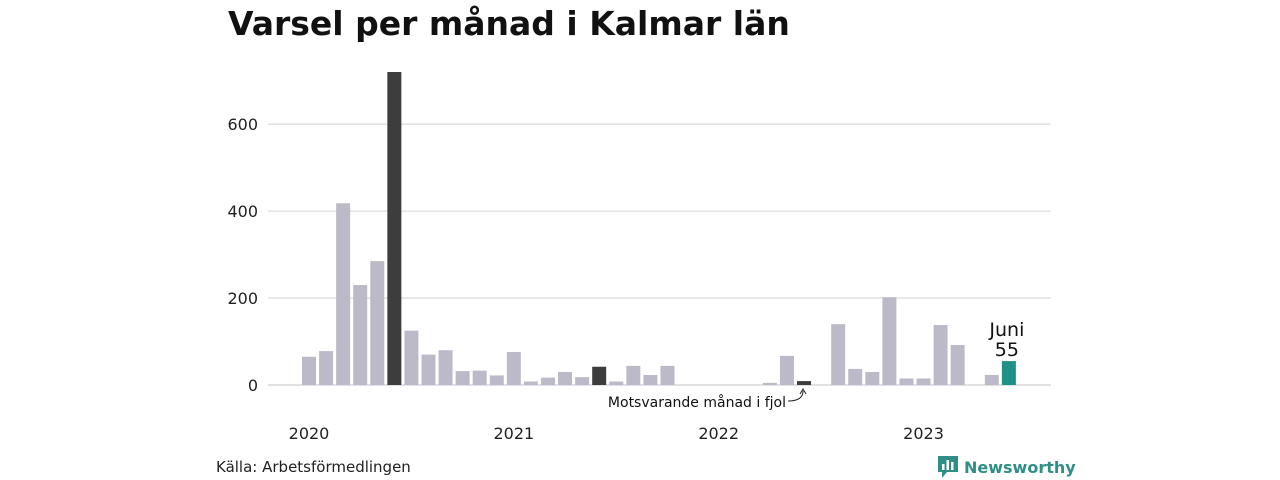  What do you see at coordinates (509, 23) in the screenshot?
I see `chart-title: Varsel per månad i Kalmar län` at bounding box center [509, 23].